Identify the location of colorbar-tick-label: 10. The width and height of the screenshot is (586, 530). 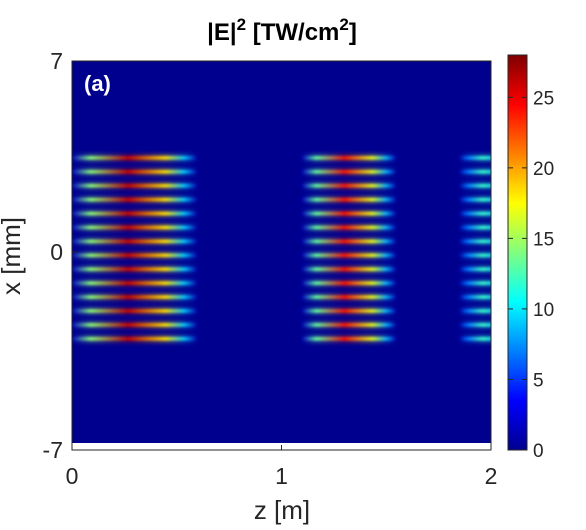
(543, 310).